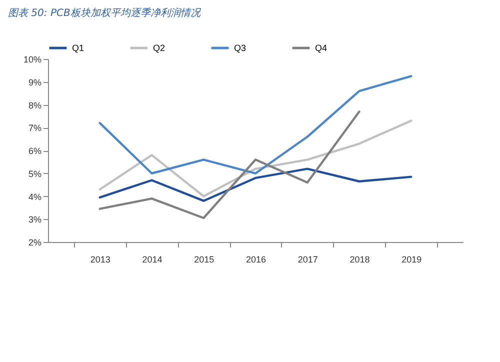  I want to click on x-tick-label: 2018, so click(360, 259).